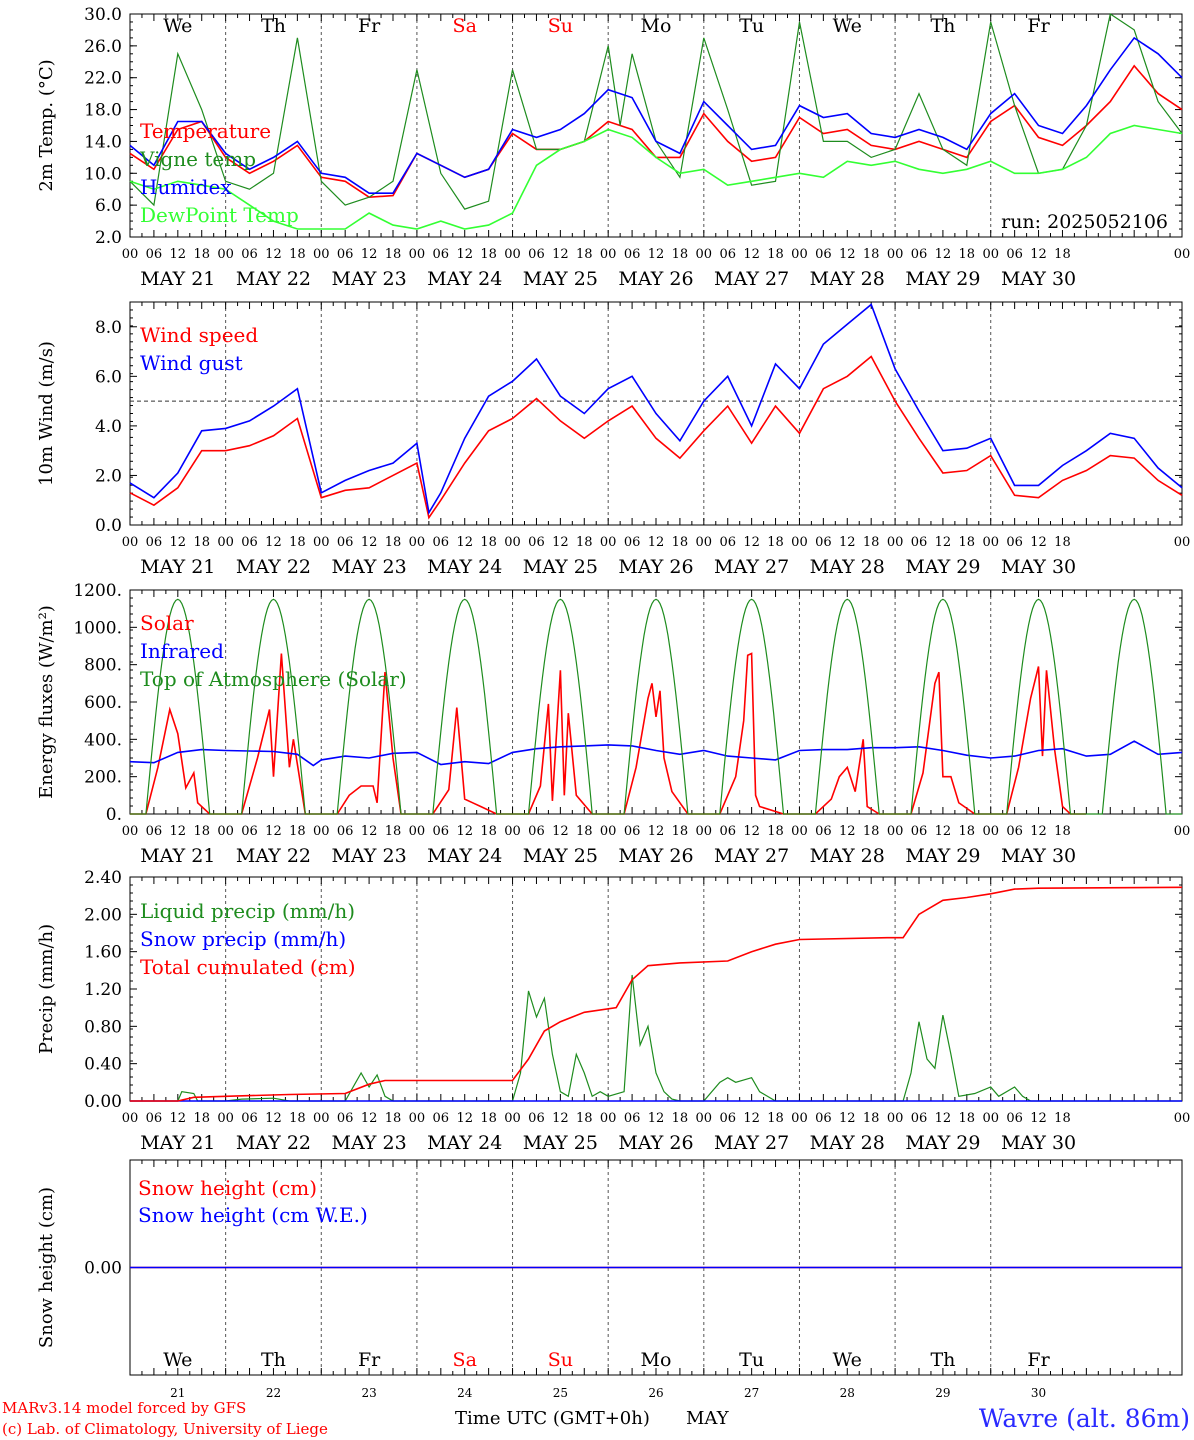  What do you see at coordinates (103, 111) in the screenshot?
I see `y-tick-label: 18.0` at bounding box center [103, 111].